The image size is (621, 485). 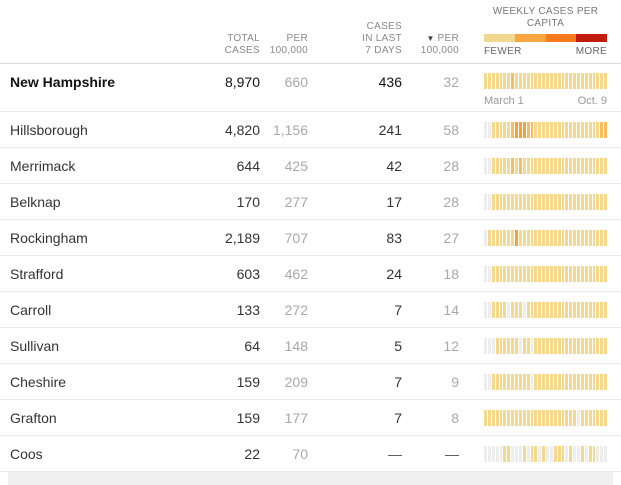 I want to click on per-100000-value: 70, so click(x=300, y=453).